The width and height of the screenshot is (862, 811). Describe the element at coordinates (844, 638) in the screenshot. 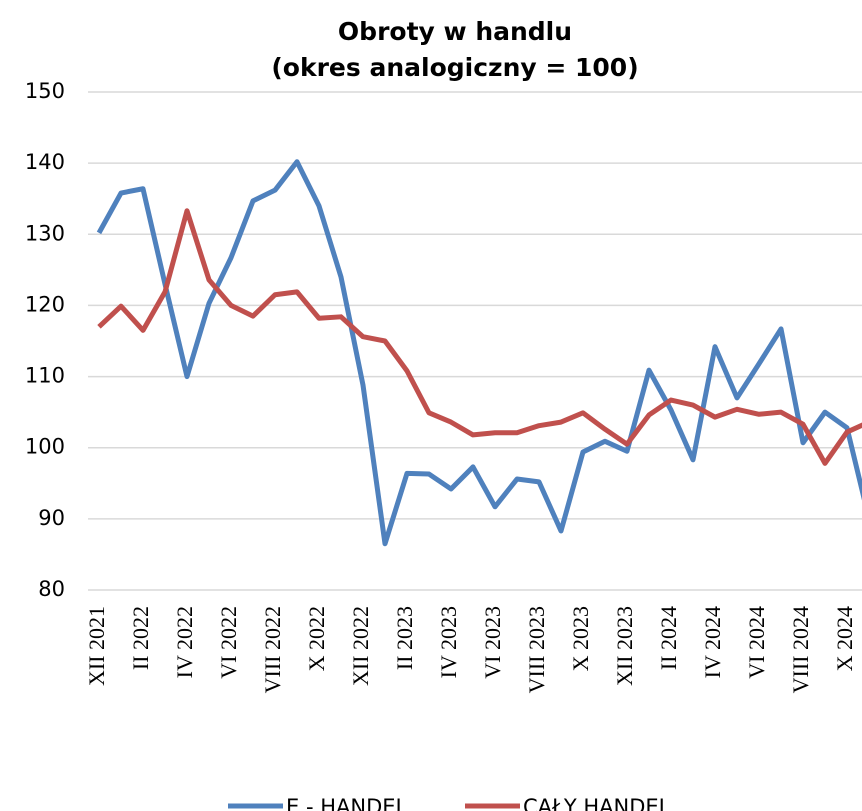

I see `x-tick-label: X 2024` at that location.